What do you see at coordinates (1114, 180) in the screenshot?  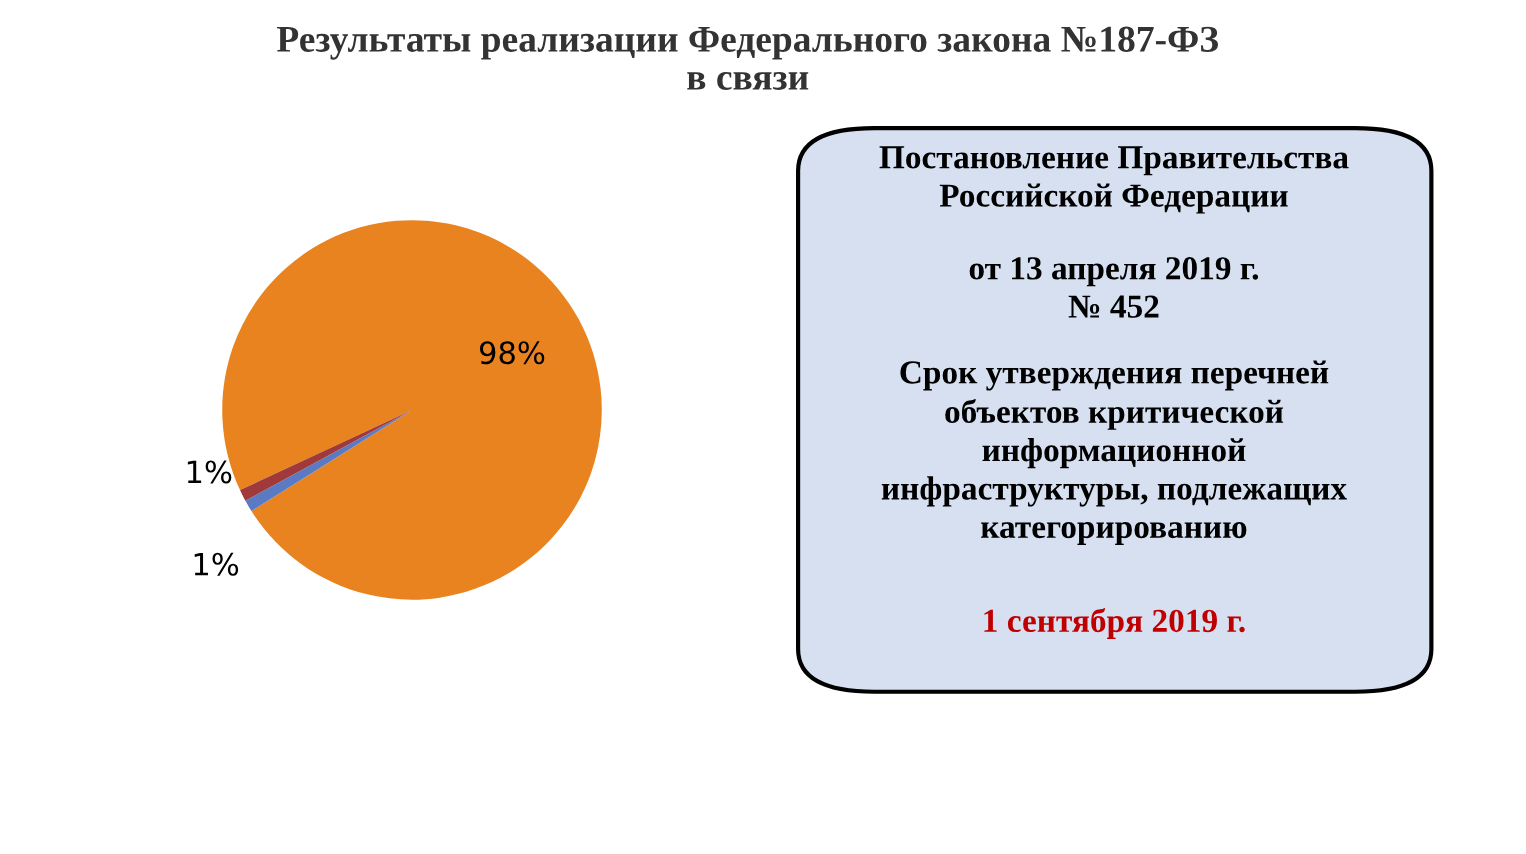 I see `text: Постановление Правительства Российской Федерации` at bounding box center [1114, 180].